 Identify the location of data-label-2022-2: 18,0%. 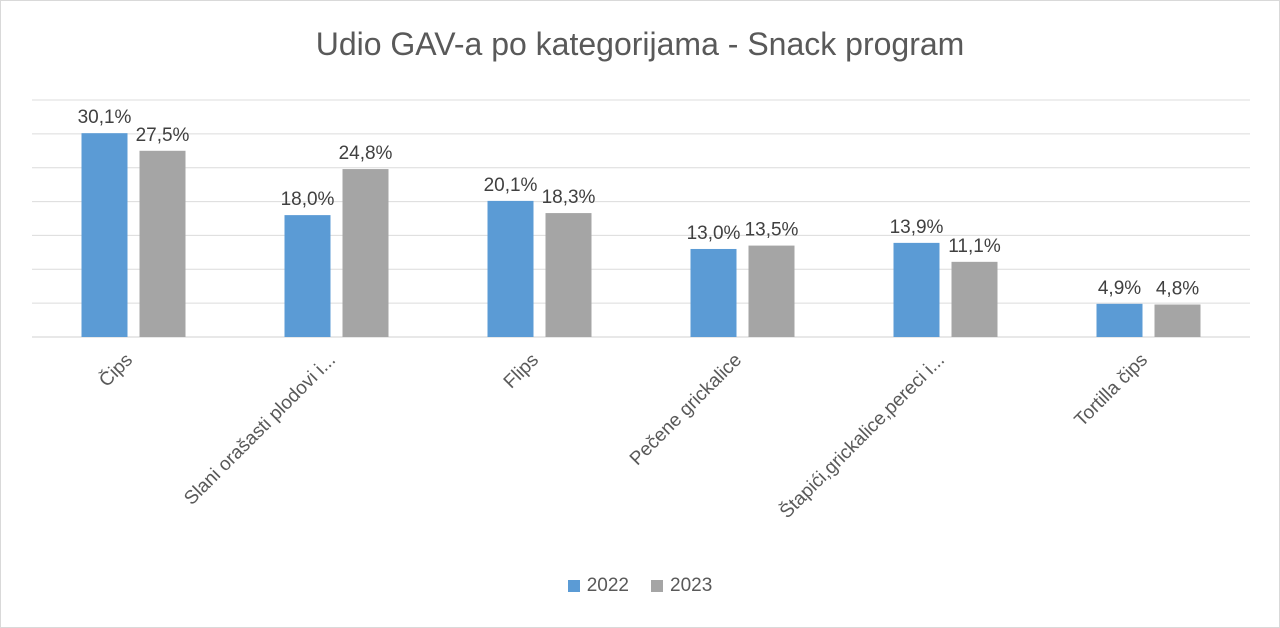
(308, 199).